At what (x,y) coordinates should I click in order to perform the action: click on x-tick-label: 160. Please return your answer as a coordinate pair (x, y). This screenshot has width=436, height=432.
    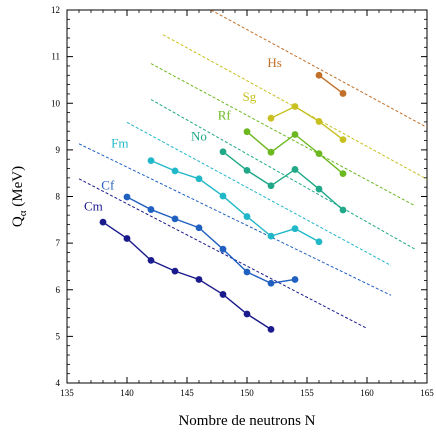
    Looking at the image, I should click on (367, 393).